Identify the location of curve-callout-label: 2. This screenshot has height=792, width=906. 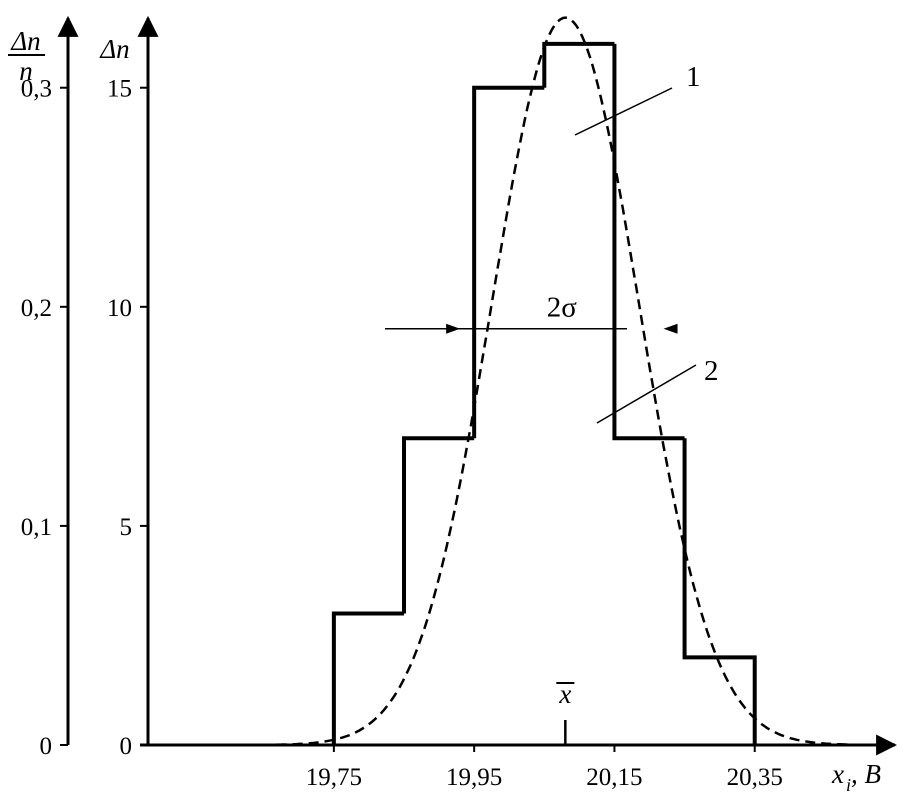
(711, 371).